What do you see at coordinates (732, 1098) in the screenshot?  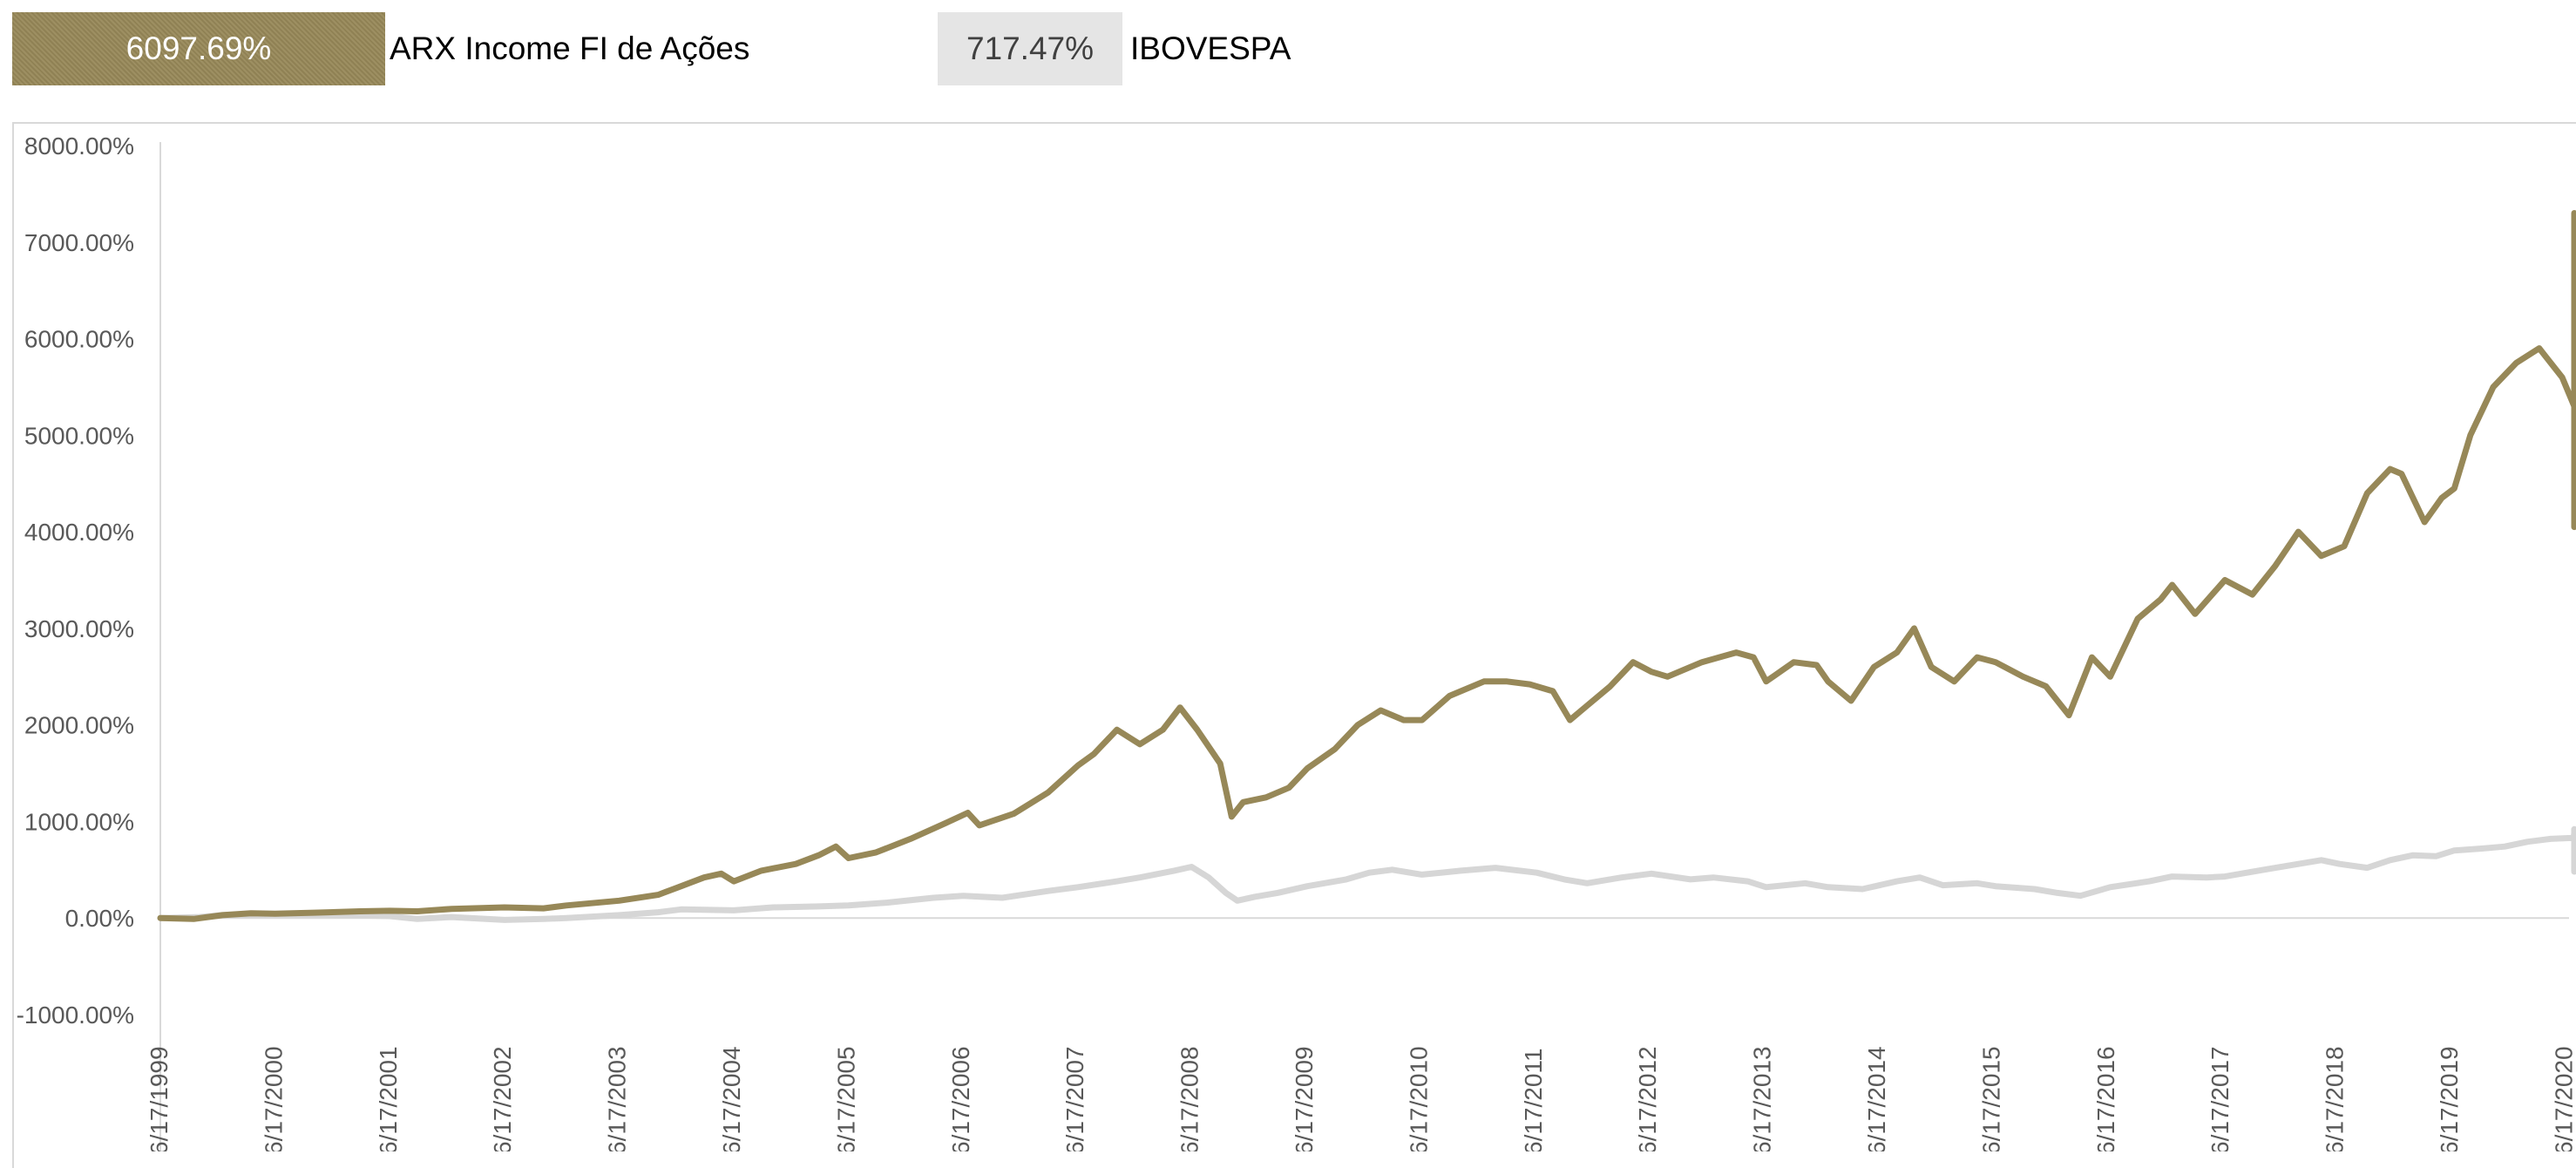 I see `x-tick-label: 6/17/2004` at bounding box center [732, 1098].